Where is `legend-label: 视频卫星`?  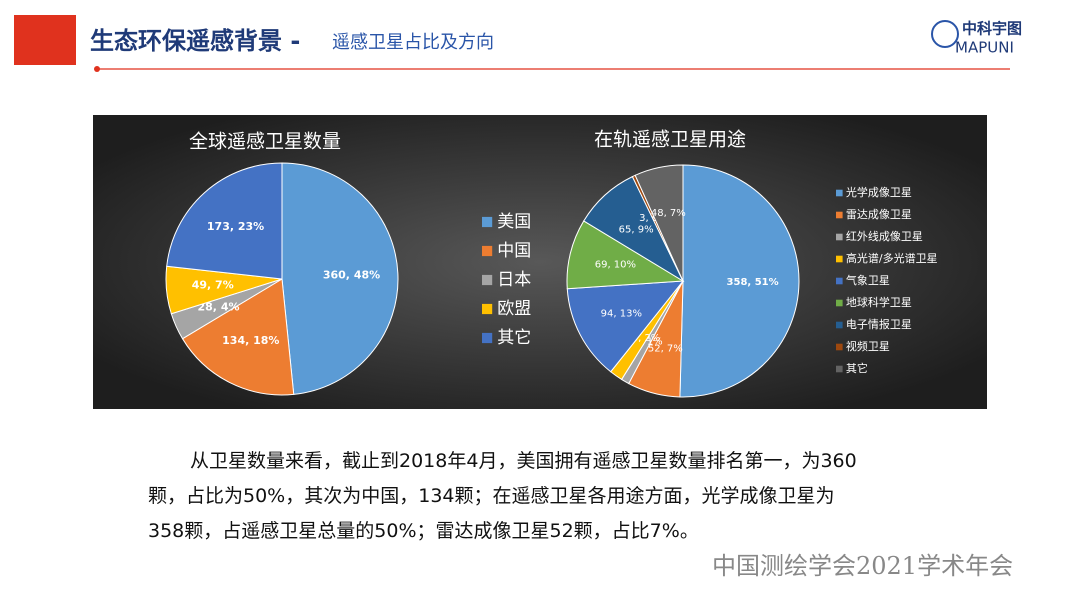 legend-label: 视频卫星 is located at coordinates (868, 346).